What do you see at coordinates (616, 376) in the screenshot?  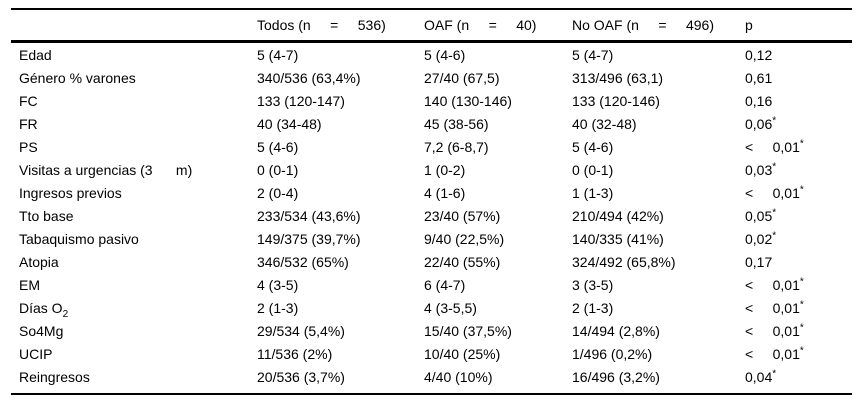 I see `cell-no-oaf: 16/496 (3,2%)` at bounding box center [616, 376].